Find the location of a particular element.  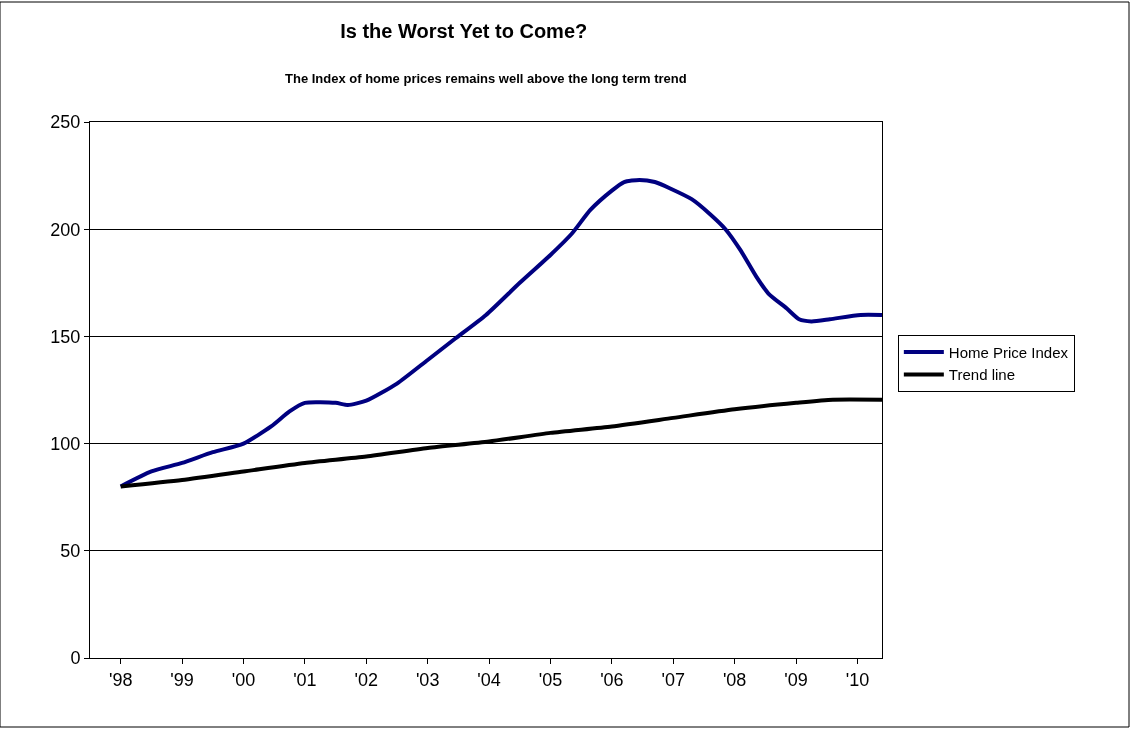

x-tick-label: '99 is located at coordinates (182, 679).